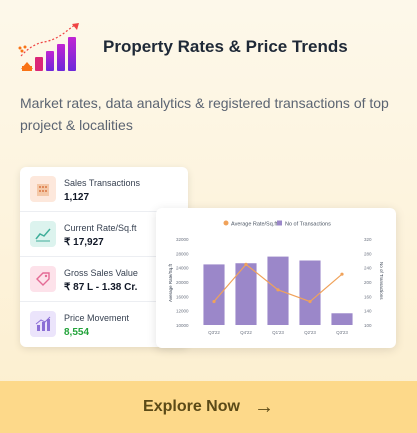 This screenshot has width=417, height=433. Describe the element at coordinates (368, 311) in the screenshot. I see `y2-tick-label: 140` at that location.